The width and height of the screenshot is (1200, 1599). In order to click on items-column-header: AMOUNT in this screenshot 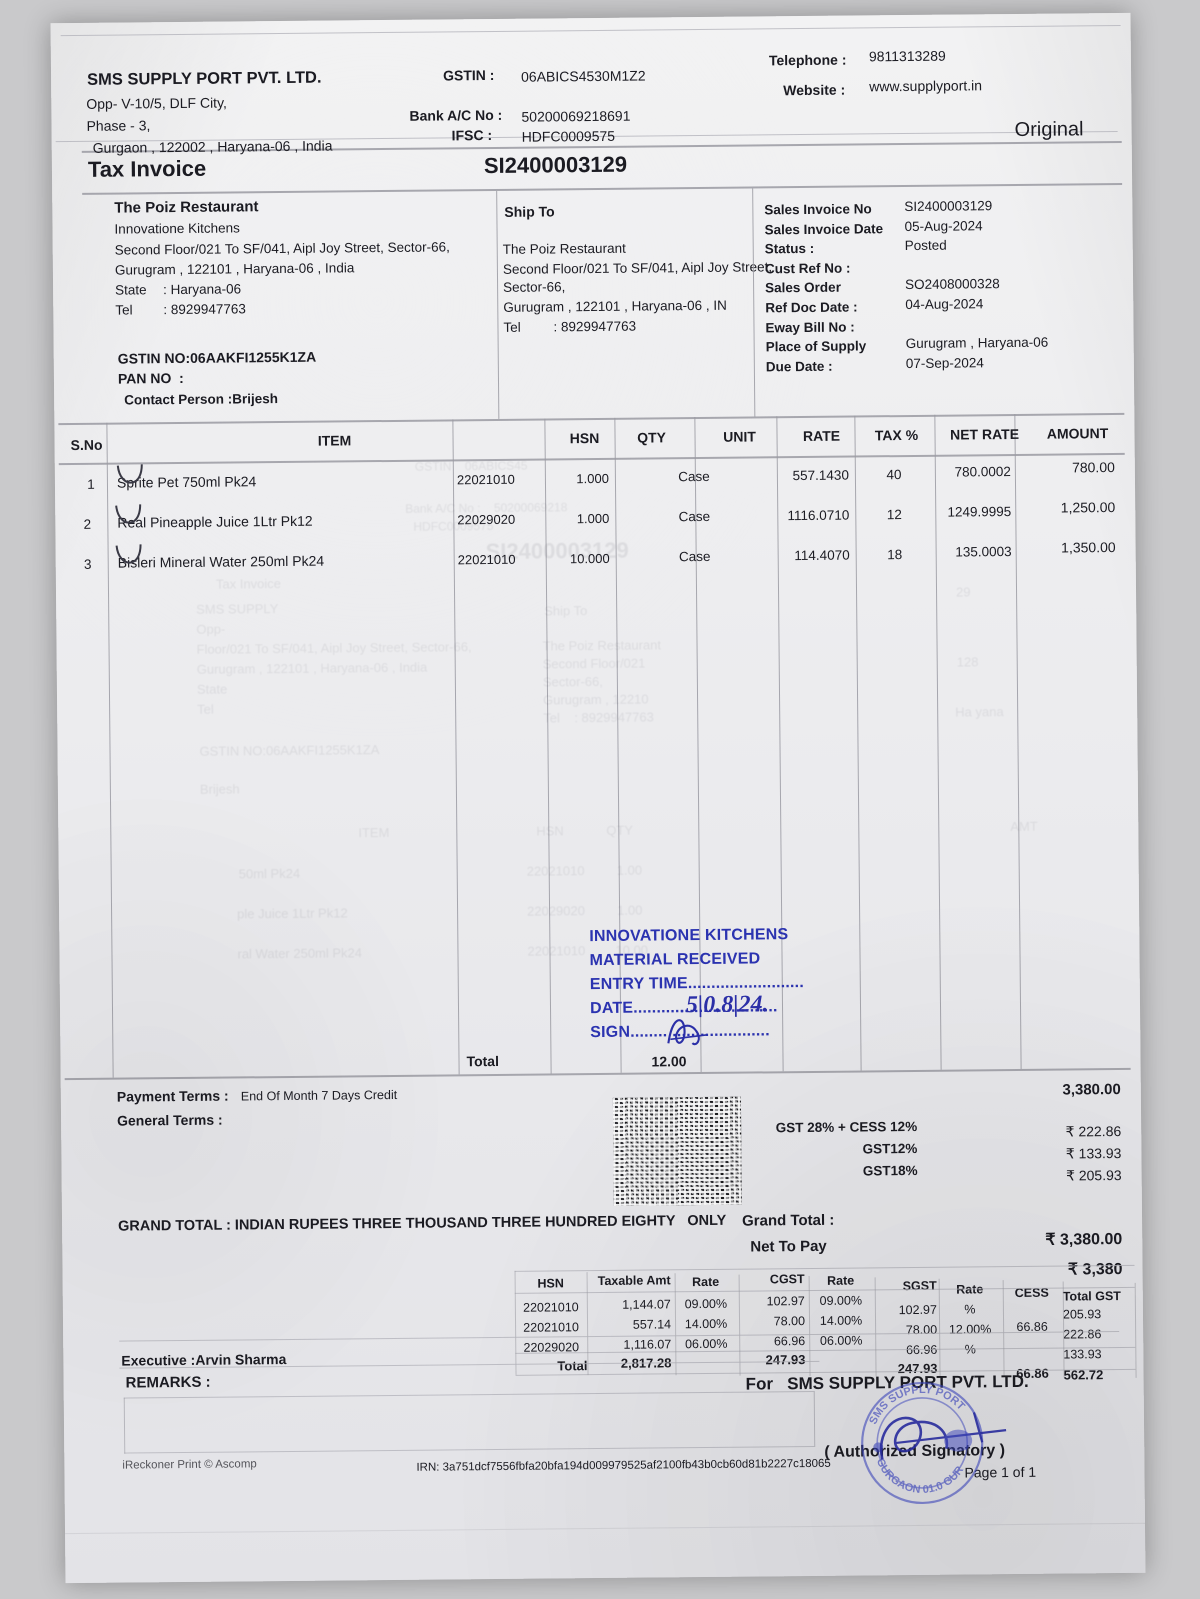, I will do `click(1077, 433)`.